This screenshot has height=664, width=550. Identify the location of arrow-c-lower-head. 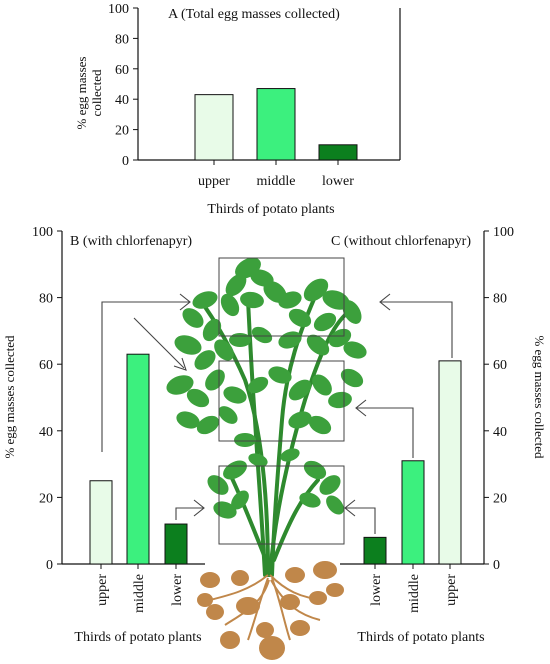
(350, 508).